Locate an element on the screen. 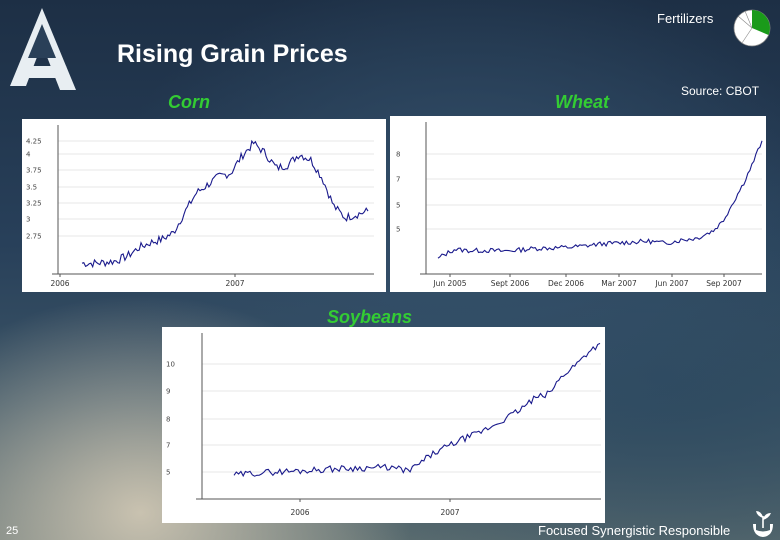 This screenshot has width=780, height=540. wheat-x-tick-label: Sep 2007 is located at coordinates (724, 283).